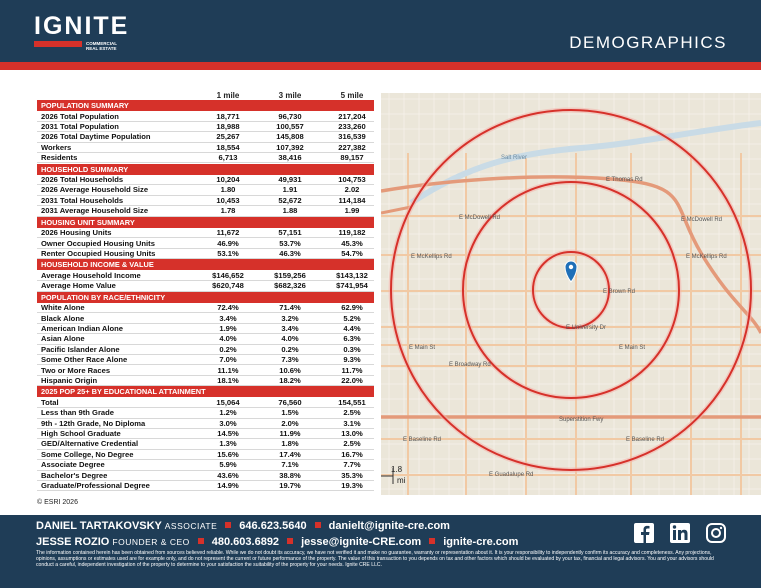 Image resolution: width=761 pixels, height=588 pixels. What do you see at coordinates (290, 243) in the screenshot?
I see `cell: 53.7%` at bounding box center [290, 243].